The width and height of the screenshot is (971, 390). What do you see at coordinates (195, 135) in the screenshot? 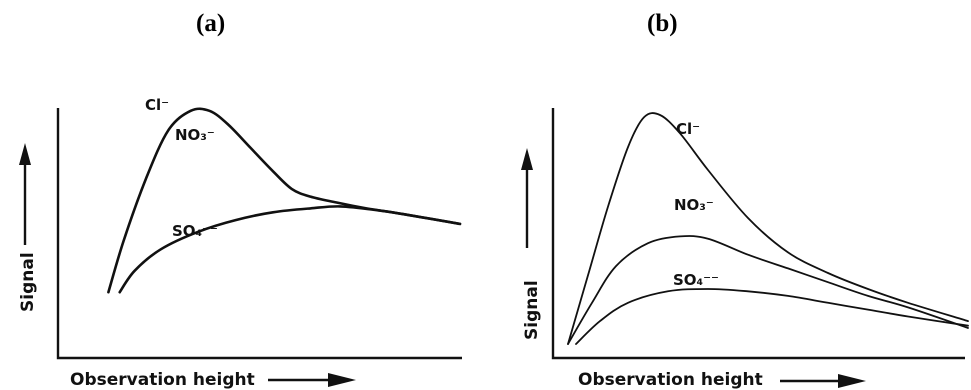
I see `series-label-a-no3: NO₃⁻` at bounding box center [195, 135].